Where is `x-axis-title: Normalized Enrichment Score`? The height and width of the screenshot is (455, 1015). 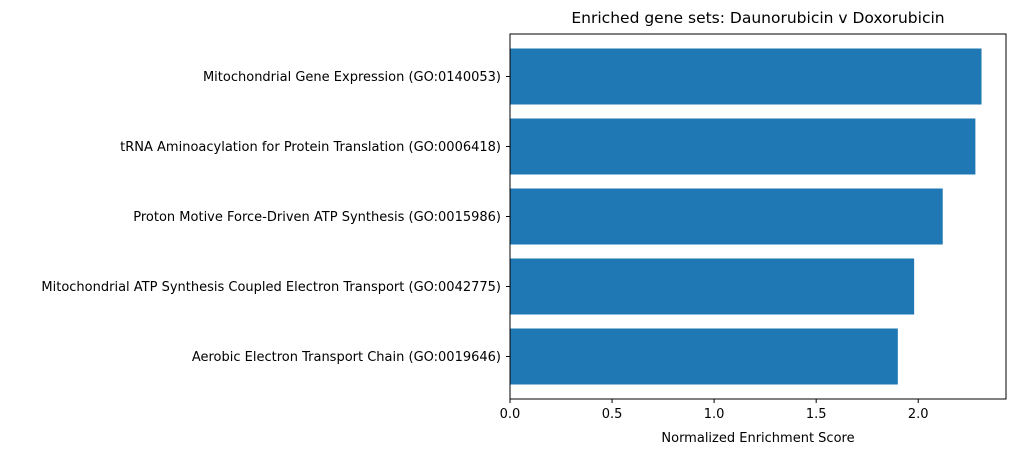
x-axis-title: Normalized Enrichment Score is located at coordinates (757, 438).